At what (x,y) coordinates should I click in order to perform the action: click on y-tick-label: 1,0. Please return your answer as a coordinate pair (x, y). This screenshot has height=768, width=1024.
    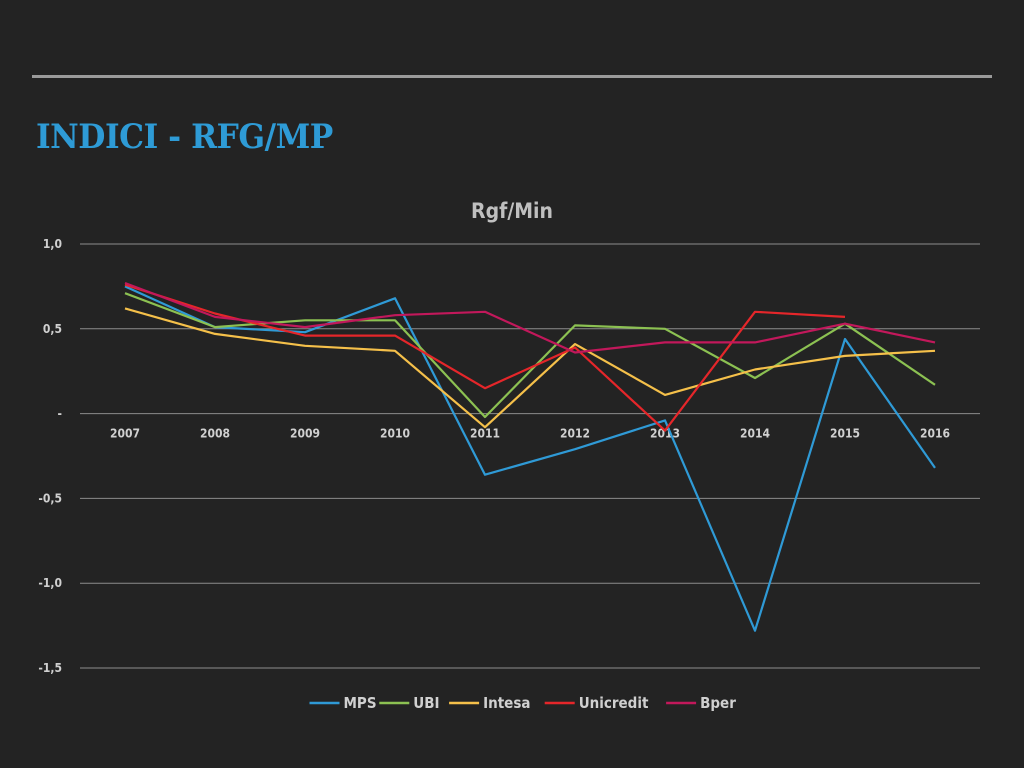
    Looking at the image, I should click on (52, 244).